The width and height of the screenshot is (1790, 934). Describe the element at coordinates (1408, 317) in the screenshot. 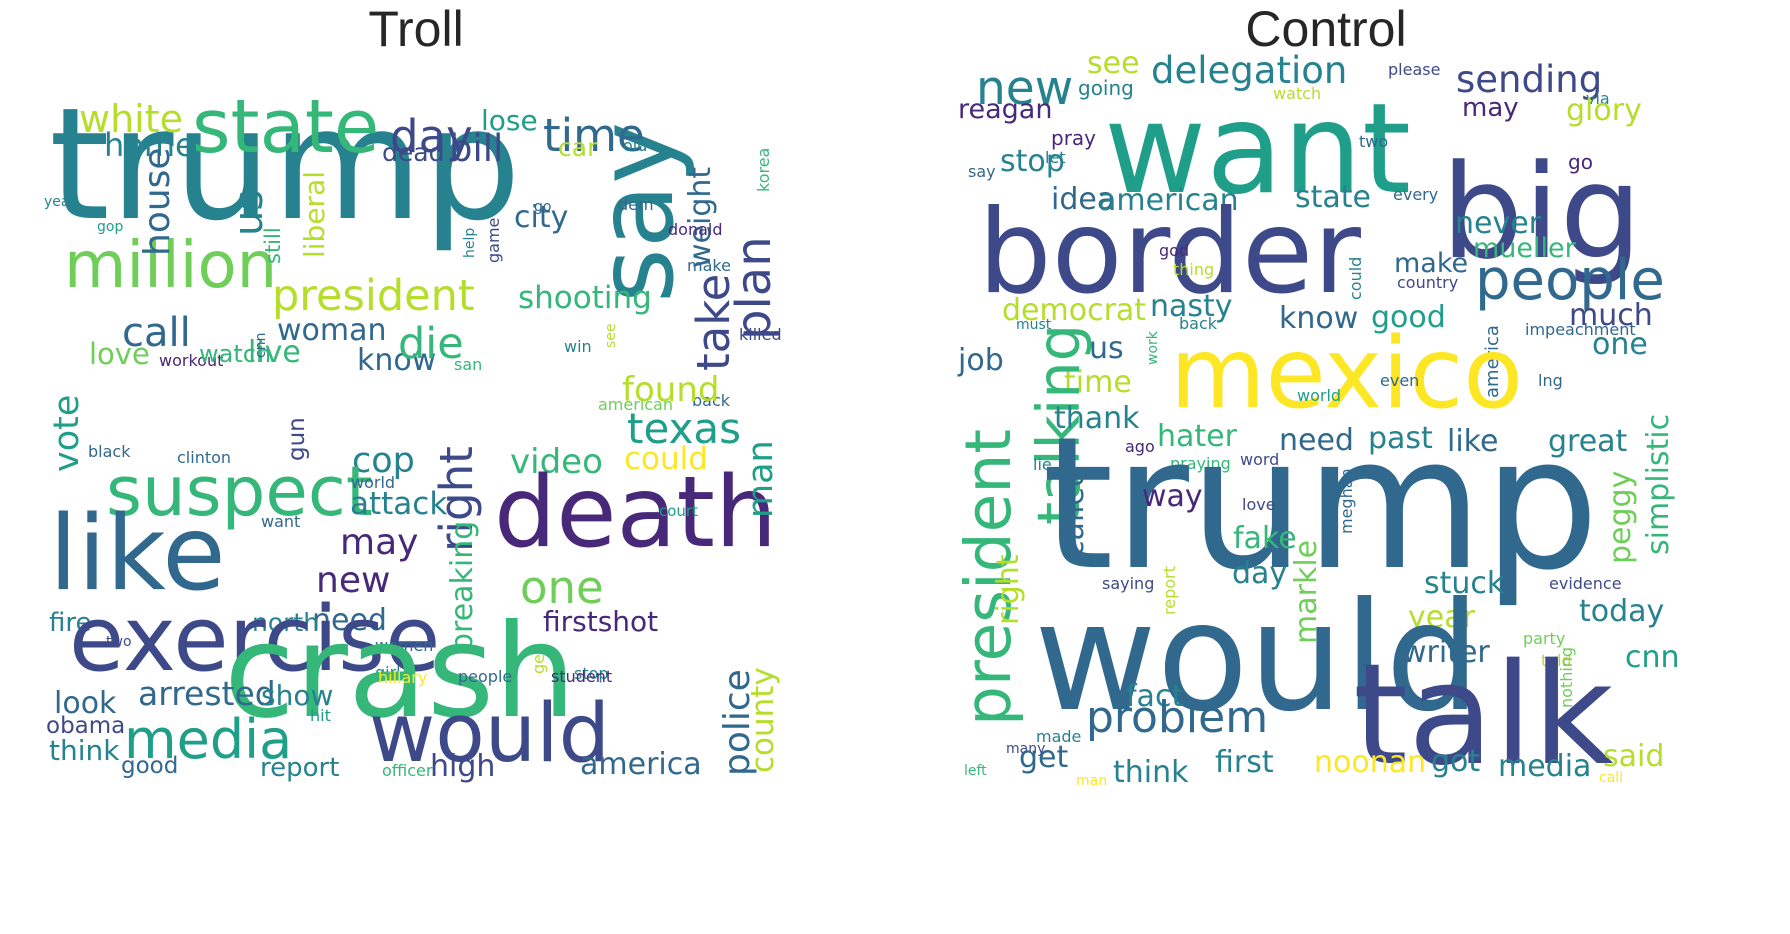

I see `cloud-word-control-good: good` at that location.